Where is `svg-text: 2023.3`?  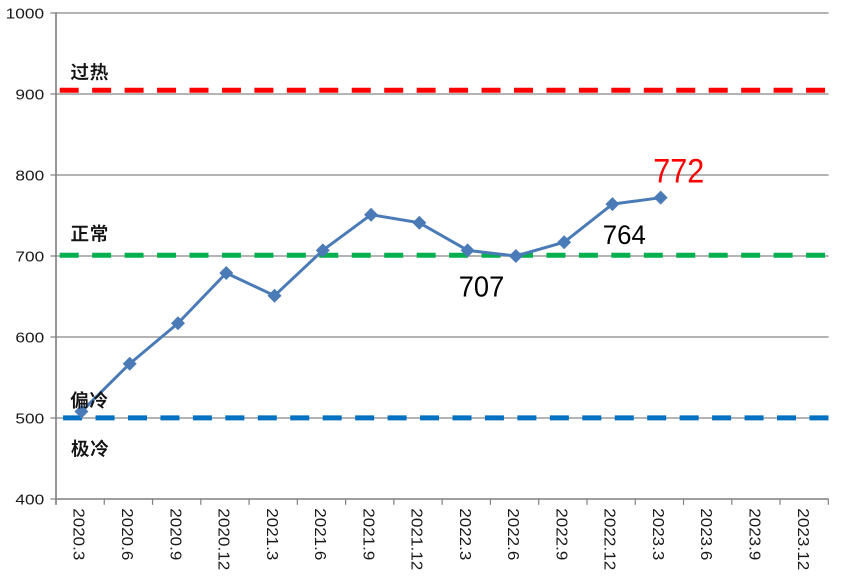 svg-text: 2023.3 is located at coordinates (657, 534).